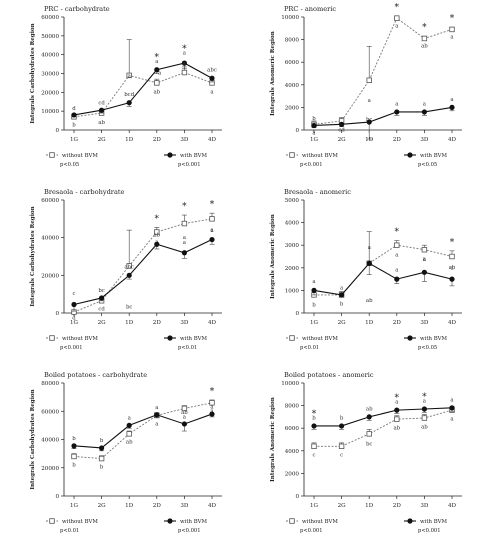  I want to click on significance-letter: c, so click(313, 456).